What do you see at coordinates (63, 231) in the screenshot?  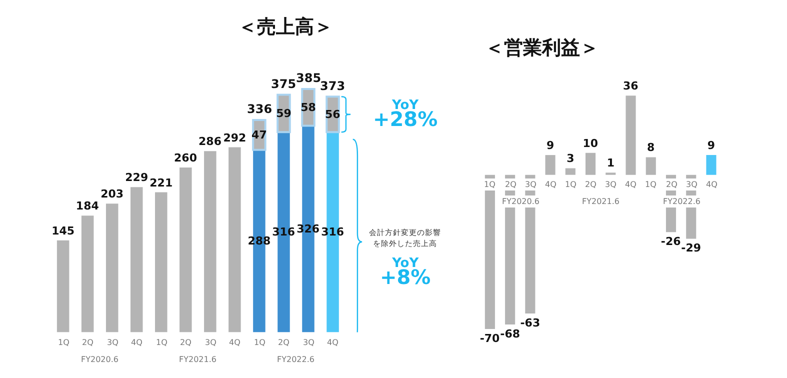 I see `data-label: 145` at bounding box center [63, 231].